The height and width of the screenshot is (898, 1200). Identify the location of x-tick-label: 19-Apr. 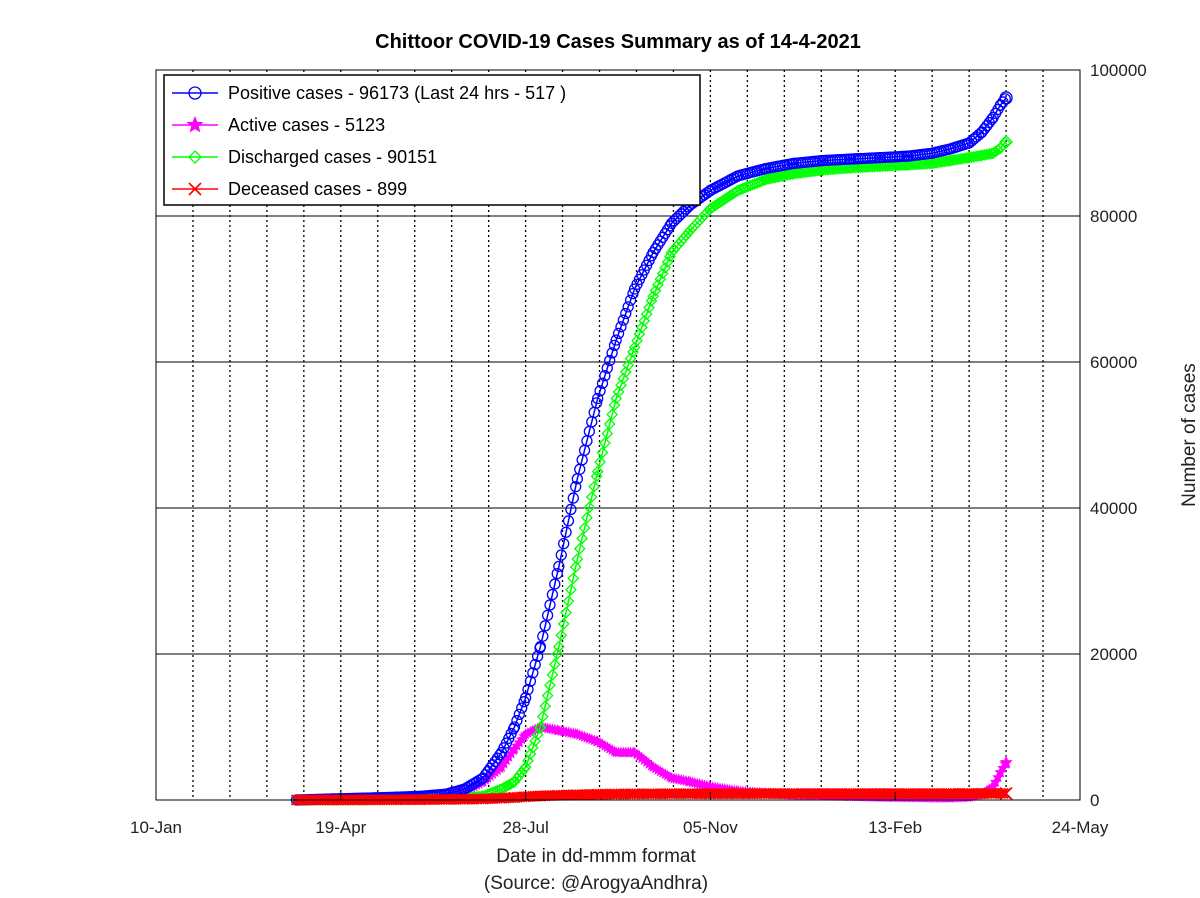
(340, 827).